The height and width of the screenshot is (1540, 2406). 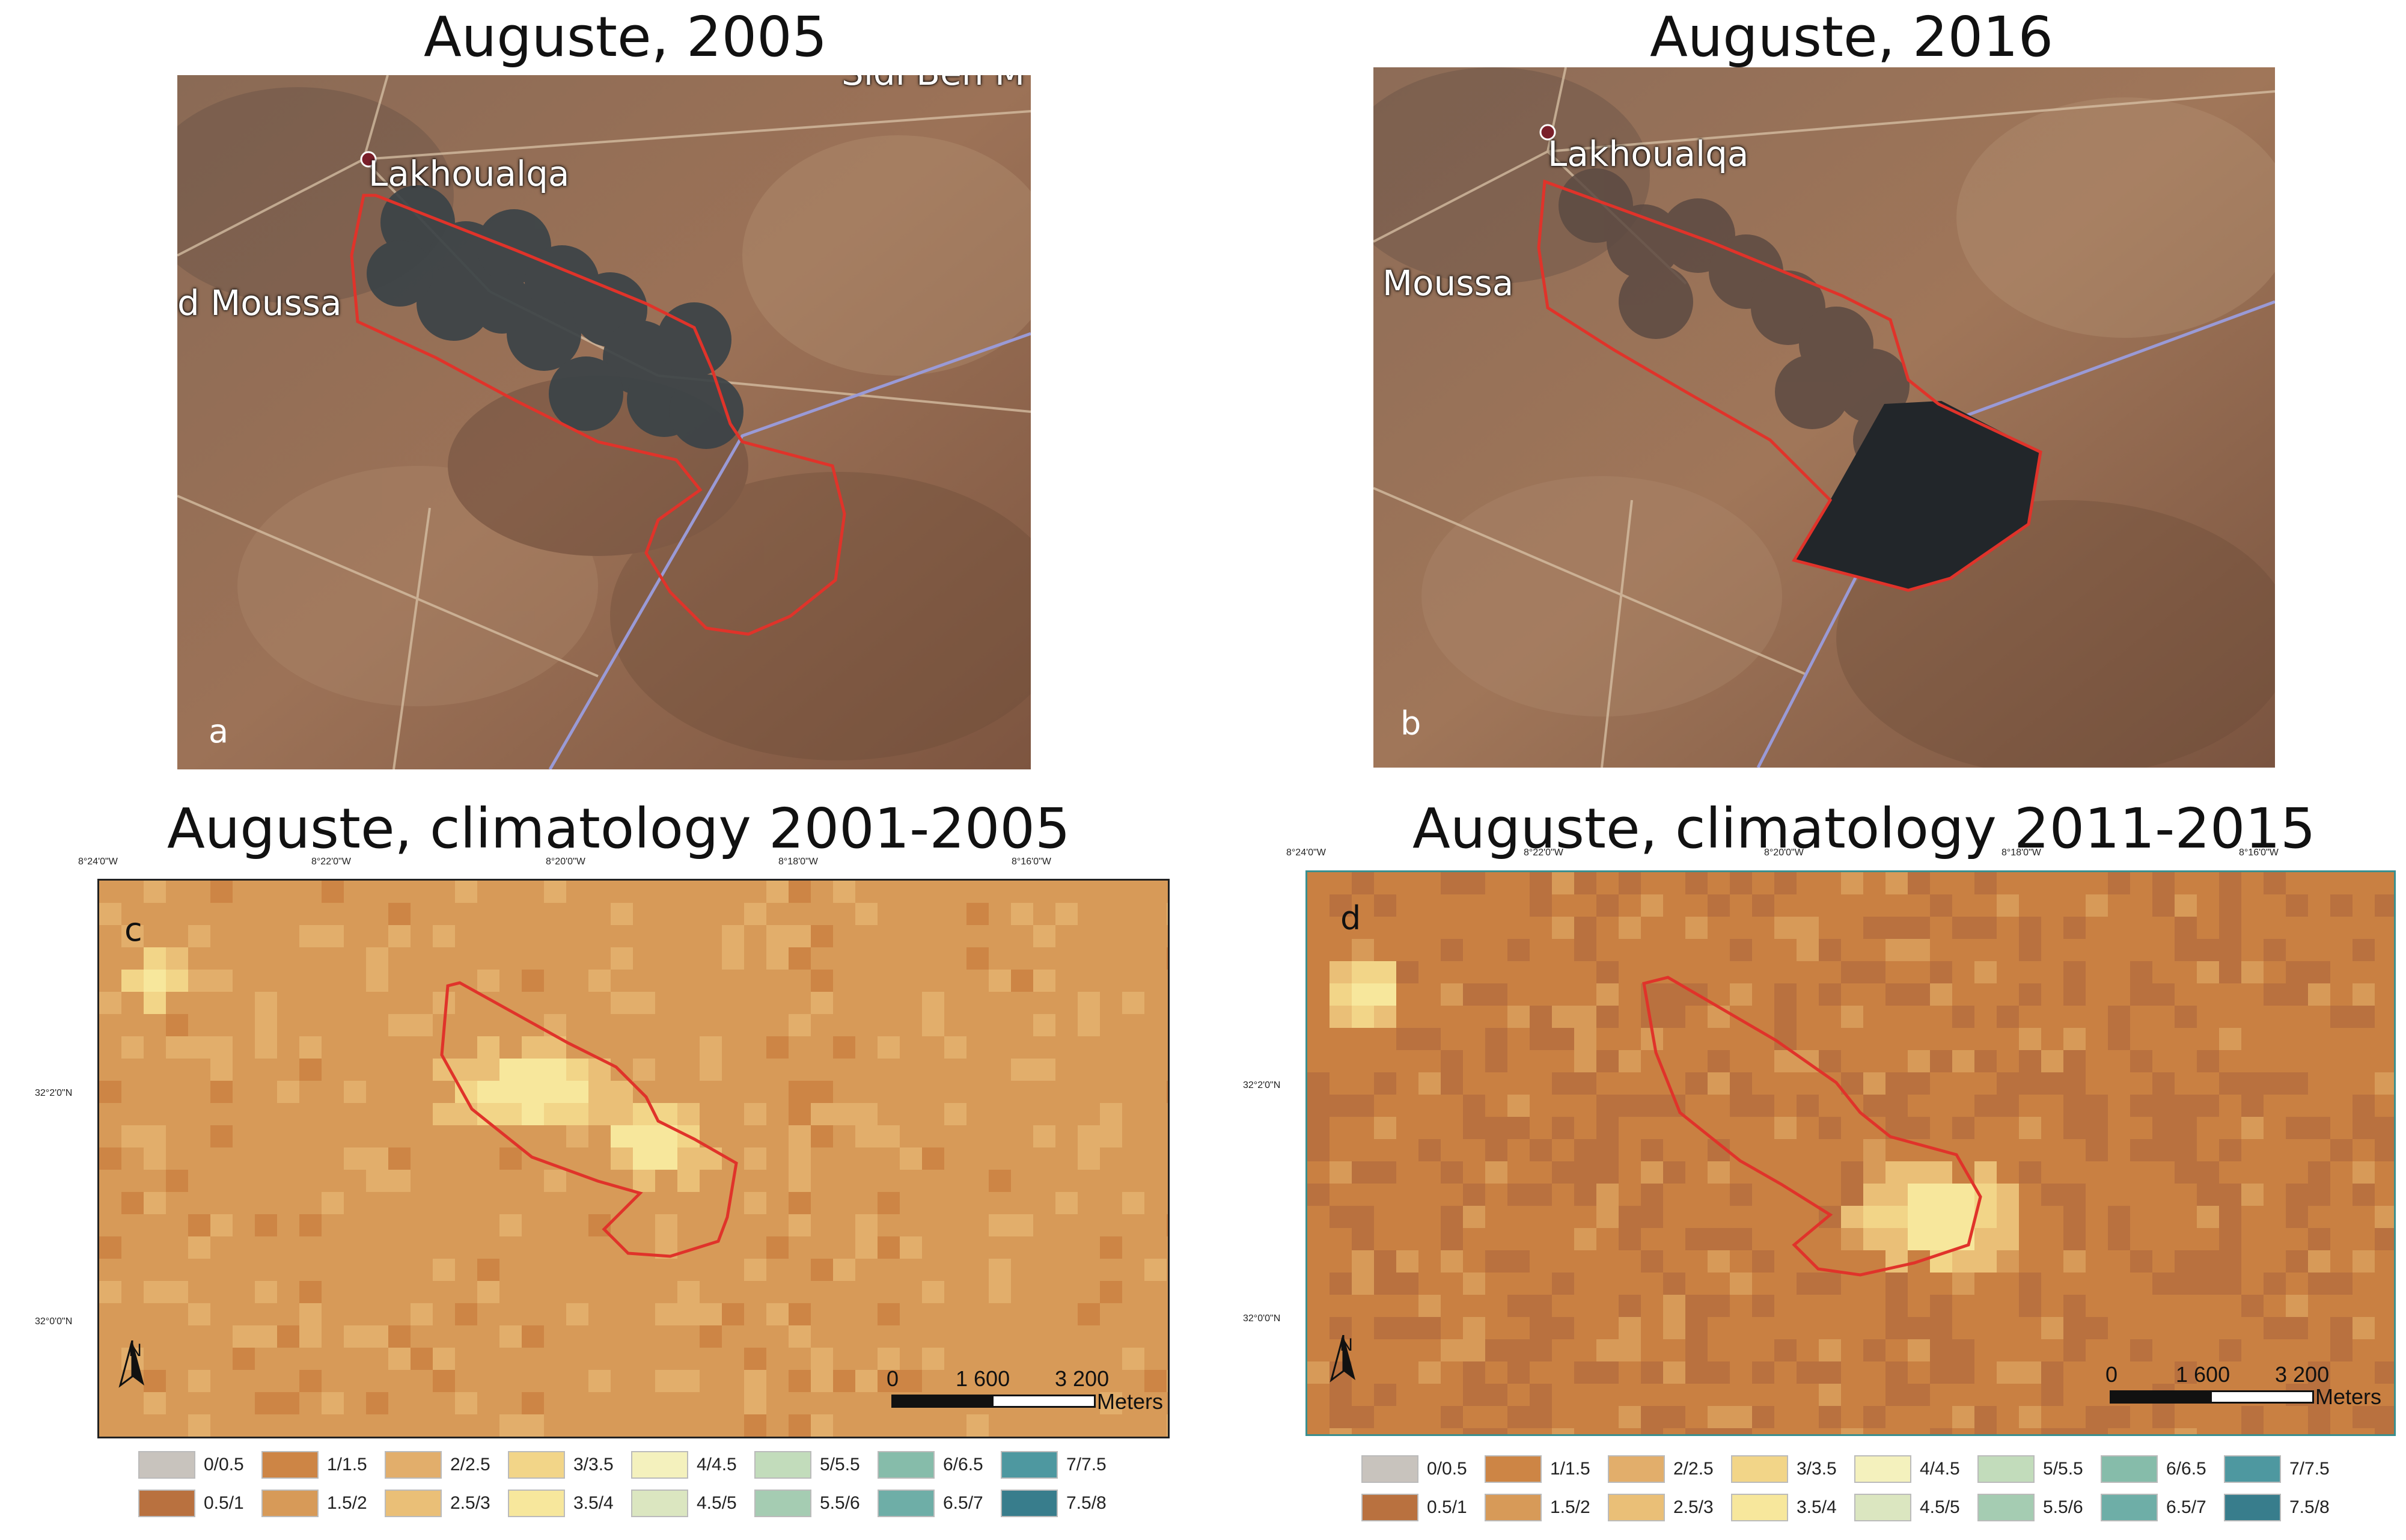 What do you see at coordinates (54, 1093) in the screenshot?
I see `lat-tick: 32°2'0"N` at bounding box center [54, 1093].